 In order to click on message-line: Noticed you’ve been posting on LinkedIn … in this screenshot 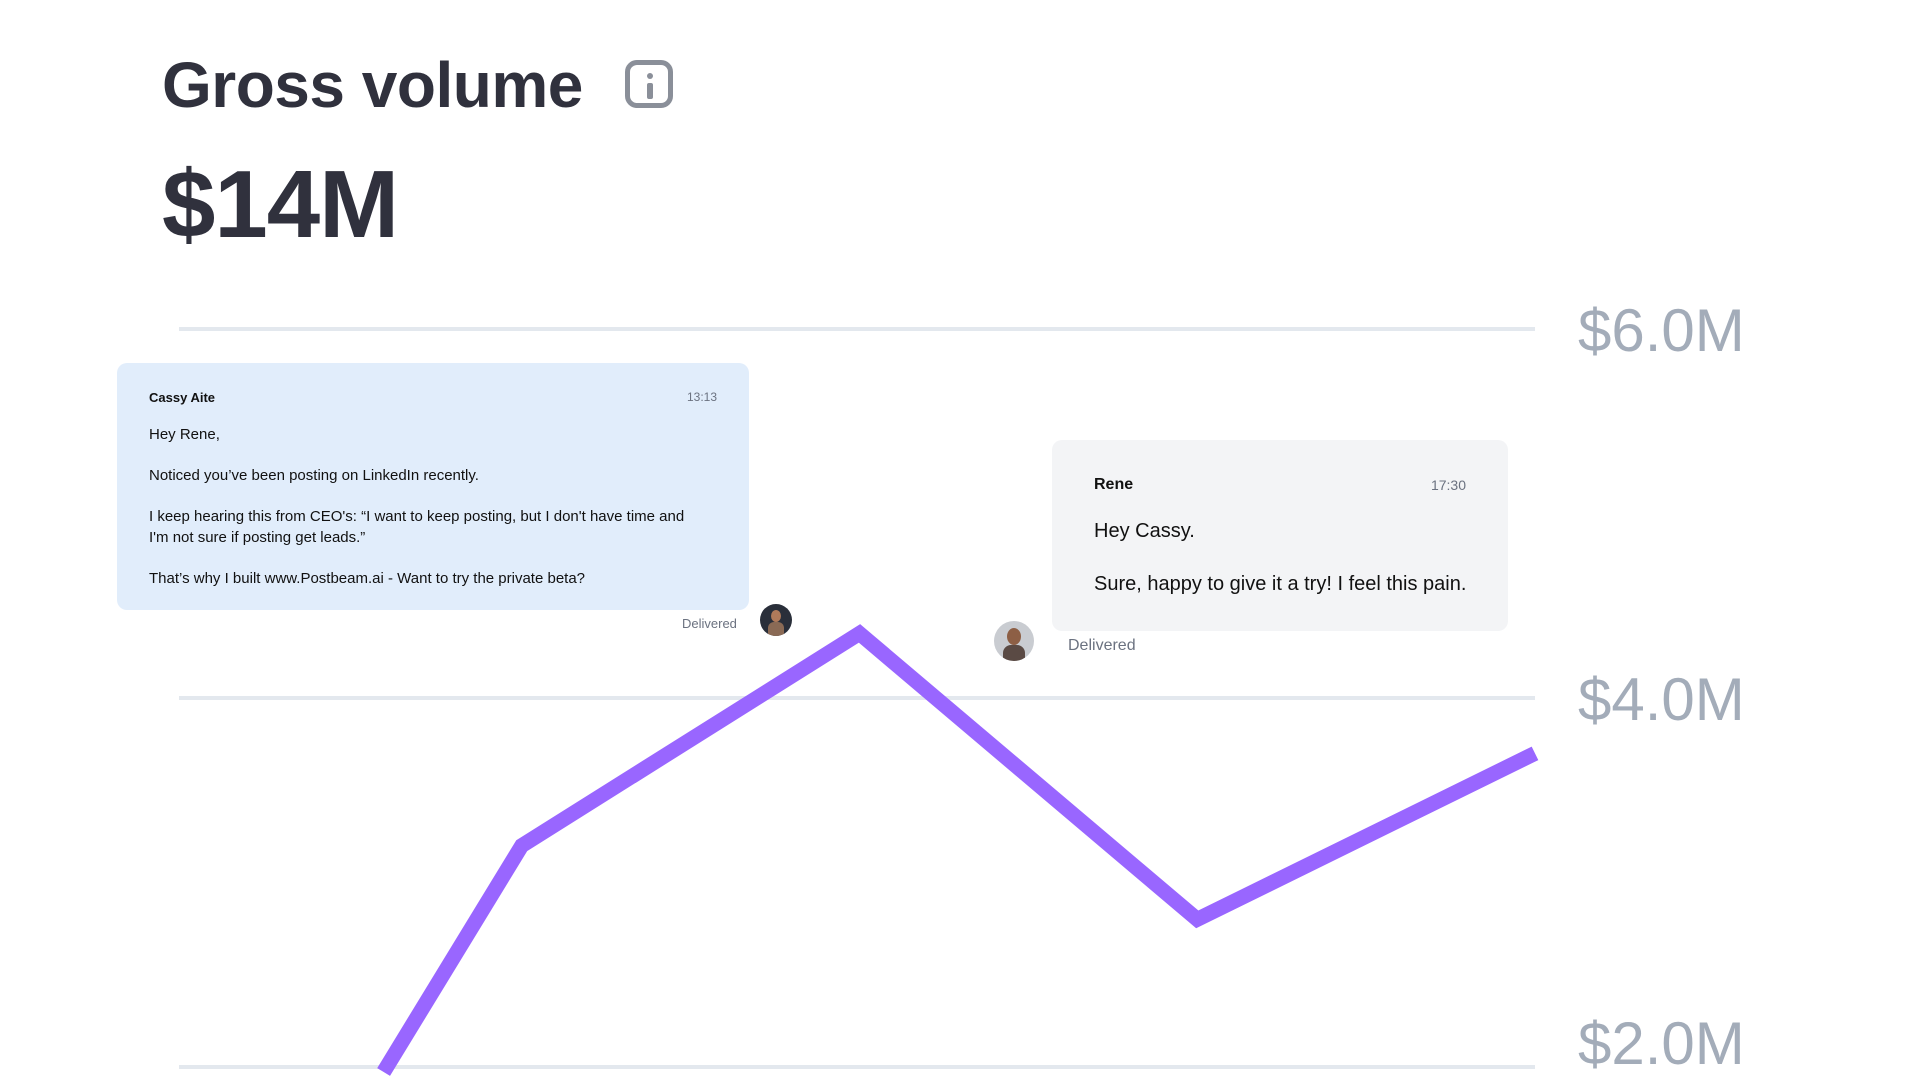, I will do `click(314, 475)`.